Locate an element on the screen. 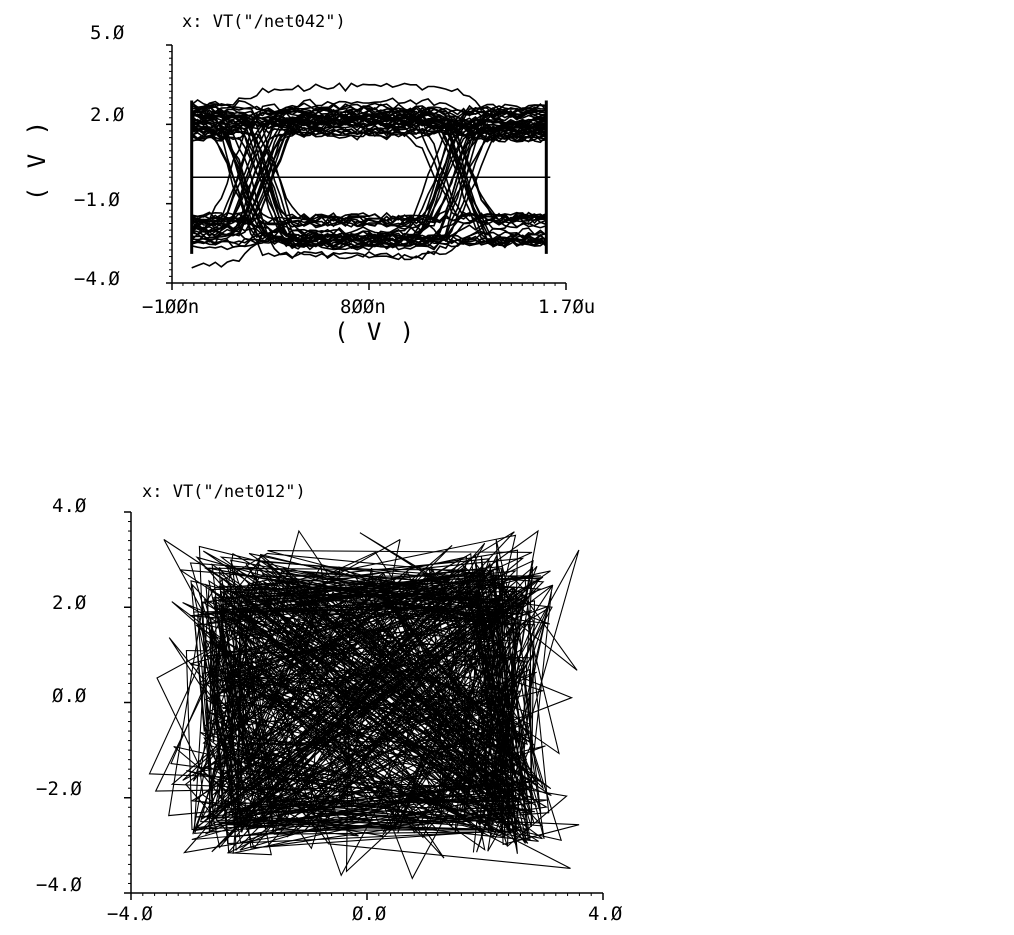 The height and width of the screenshot is (935, 1014). xy-ytick-label: −4.Ø is located at coordinates (59, 885).